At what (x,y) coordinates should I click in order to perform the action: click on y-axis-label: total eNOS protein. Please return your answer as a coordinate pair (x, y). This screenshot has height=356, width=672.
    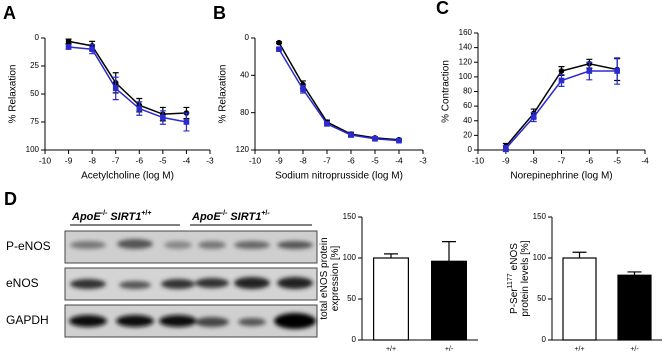
    Looking at the image, I should click on (324, 278).